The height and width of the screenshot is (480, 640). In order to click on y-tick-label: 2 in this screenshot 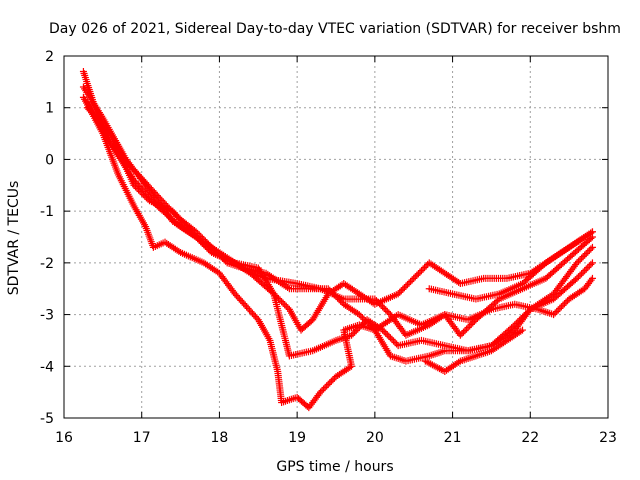, I will do `click(49, 57)`.